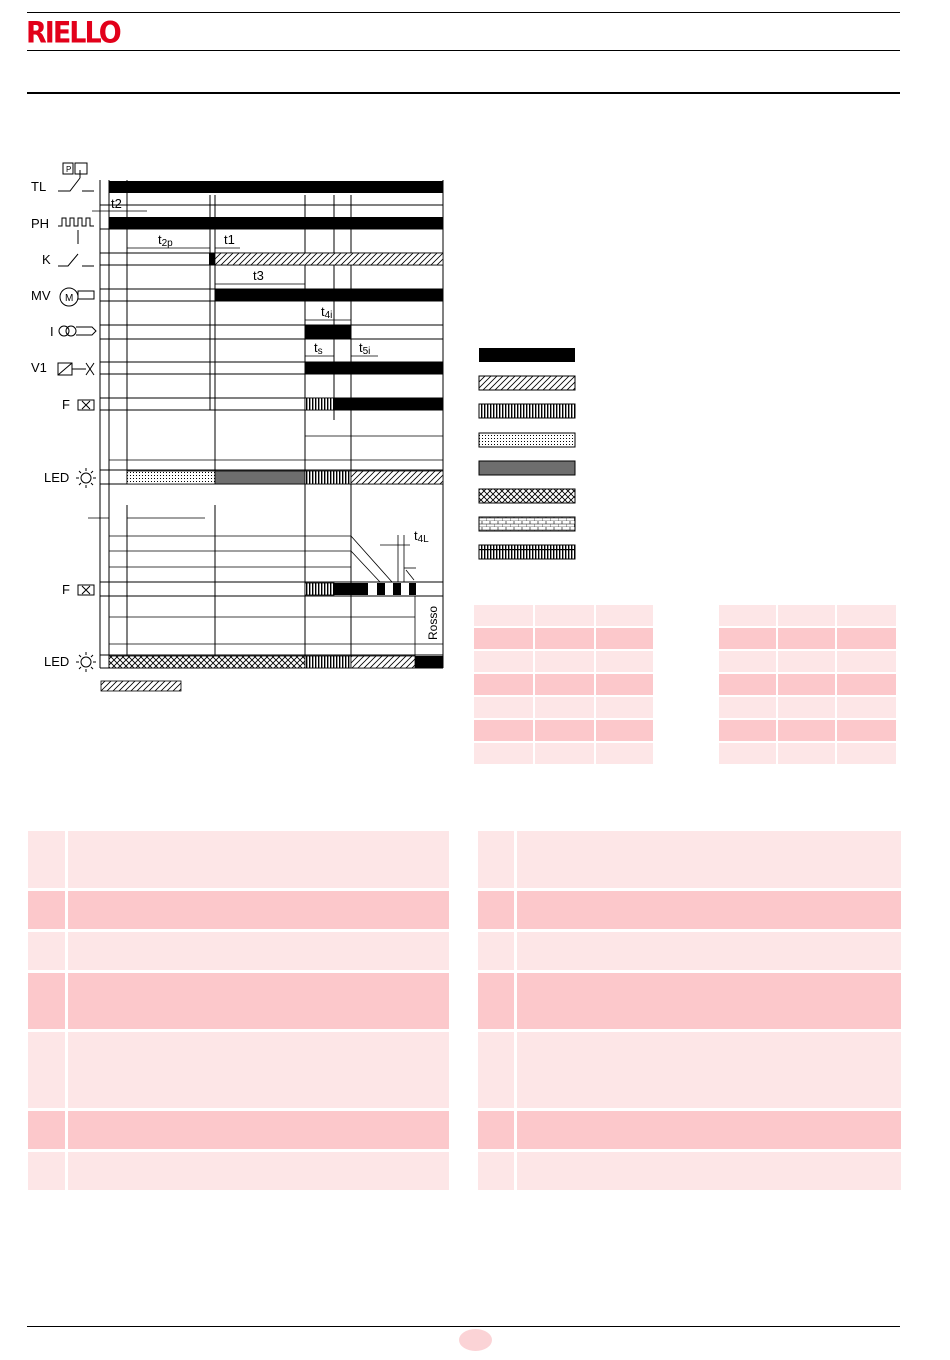 This screenshot has width=950, height=1360. What do you see at coordinates (56, 477) in the screenshot?
I see `signal-led: LED` at bounding box center [56, 477].